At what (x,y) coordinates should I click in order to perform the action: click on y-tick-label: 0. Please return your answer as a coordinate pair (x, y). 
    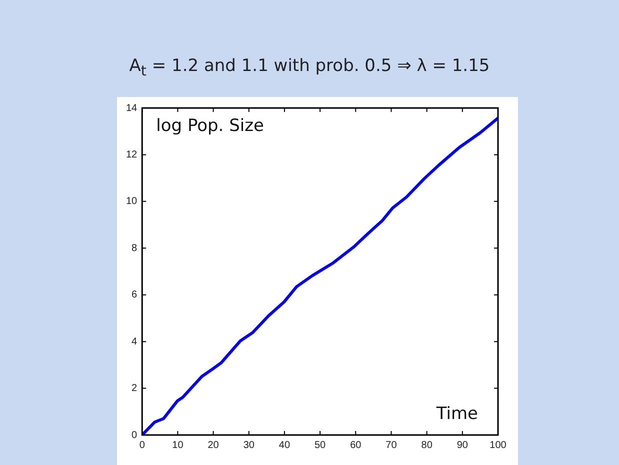
    Looking at the image, I should click on (135, 435).